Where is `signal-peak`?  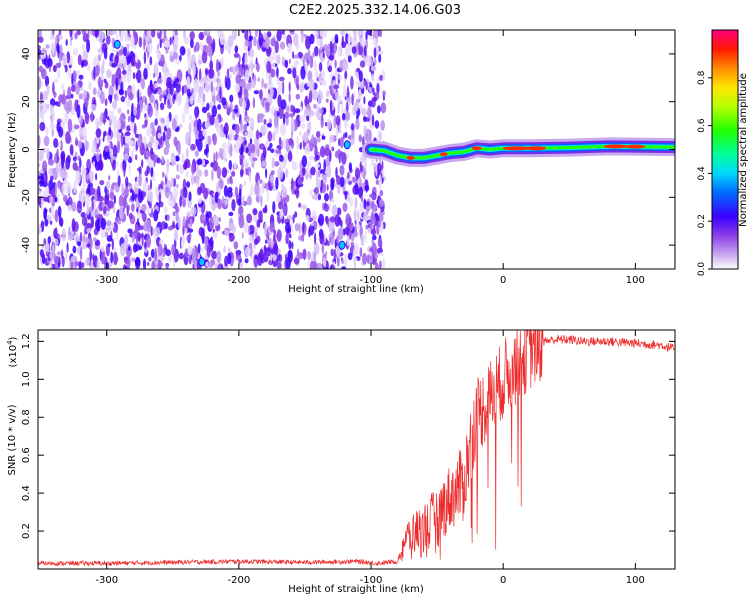
signal-peak is located at coordinates (536, 148).